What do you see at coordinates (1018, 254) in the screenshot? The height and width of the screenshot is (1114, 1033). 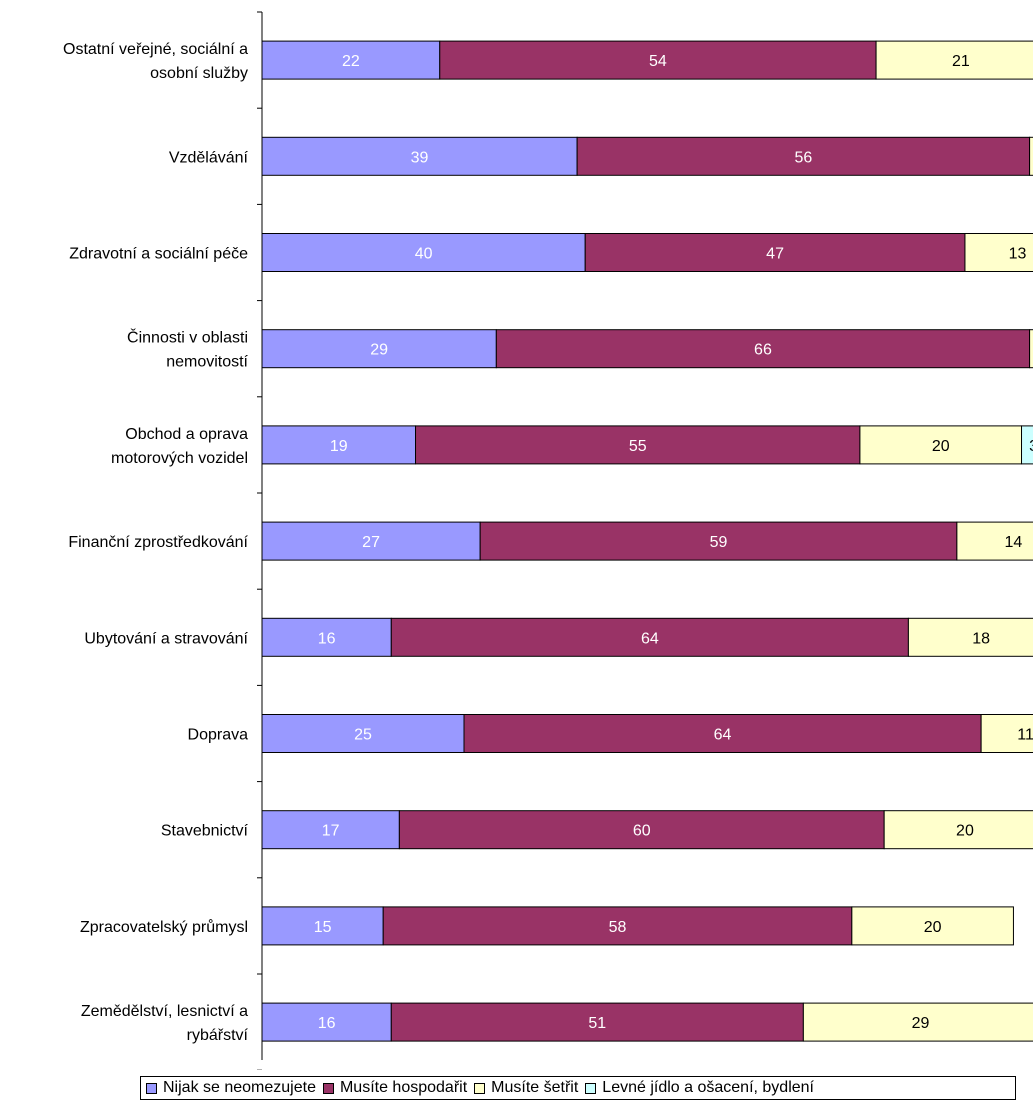 I see `bar-data-label: 13` at bounding box center [1018, 254].